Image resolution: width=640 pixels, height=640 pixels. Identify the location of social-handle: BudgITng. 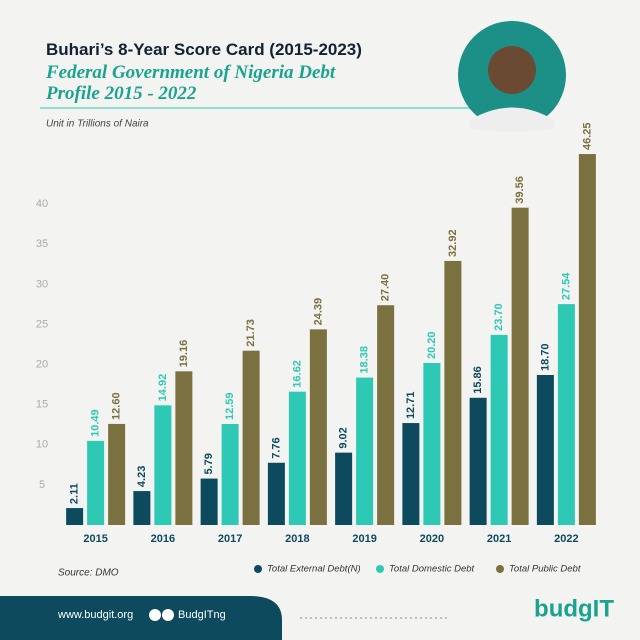
(202, 615).